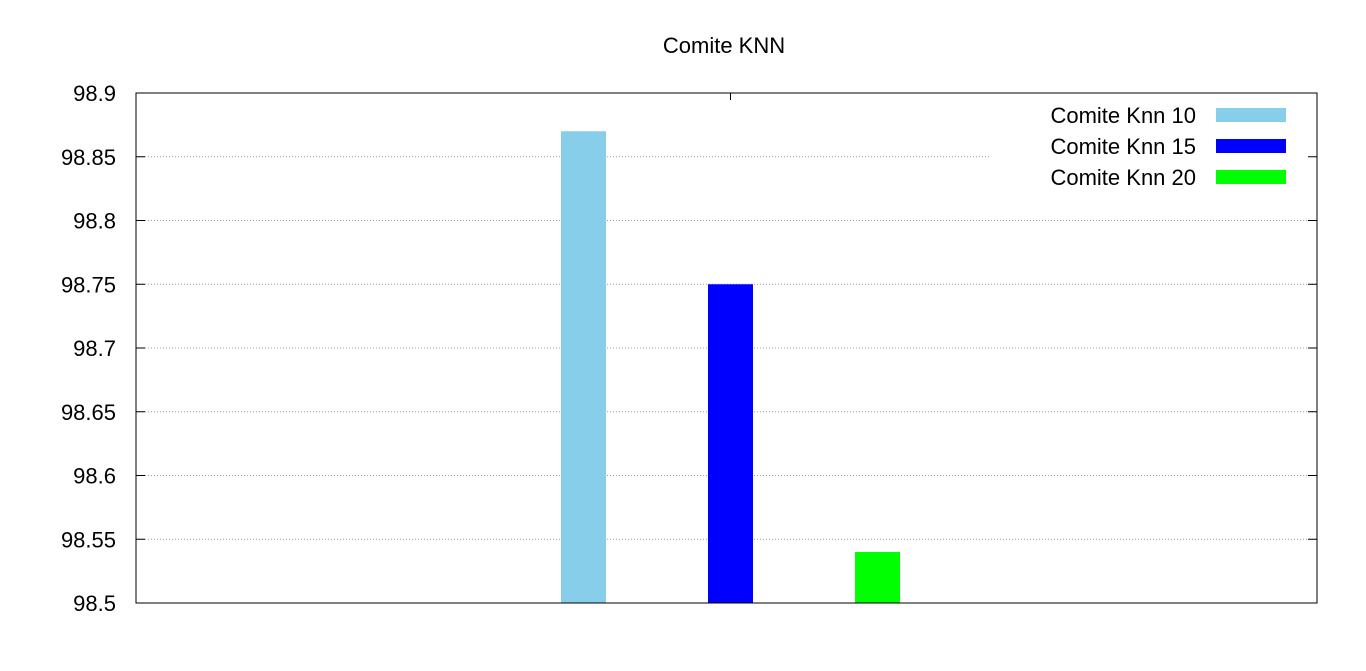 This screenshot has width=1366, height=671. What do you see at coordinates (88, 157) in the screenshot?
I see `y-tick-label: 98.85` at bounding box center [88, 157].